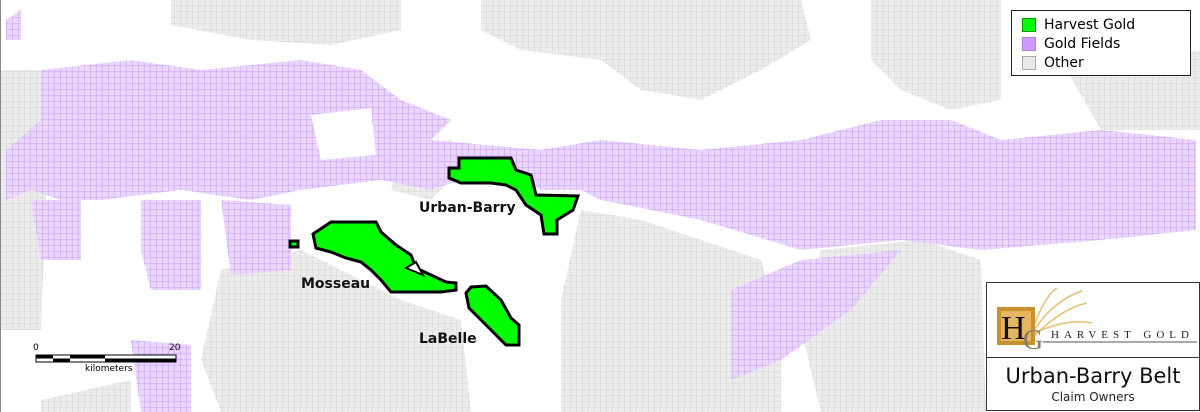  I want to click on scale-start: 0, so click(36, 348).